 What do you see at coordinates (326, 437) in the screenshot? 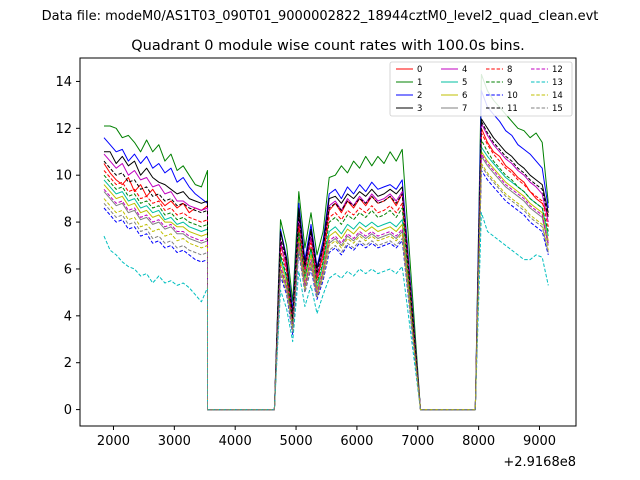
I see `x-axis: 2000 3000 4000 5000 6000 7000 8000 9000` at bounding box center [326, 437].